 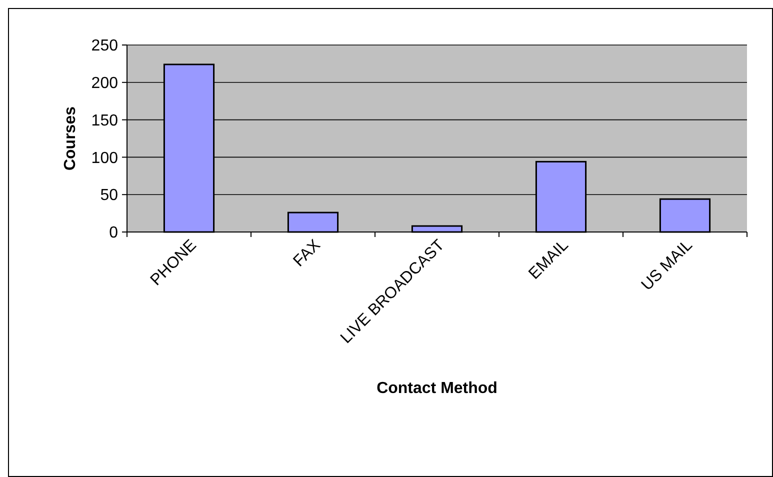 What do you see at coordinates (70, 138) in the screenshot?
I see `y-axis-title: Courses` at bounding box center [70, 138].